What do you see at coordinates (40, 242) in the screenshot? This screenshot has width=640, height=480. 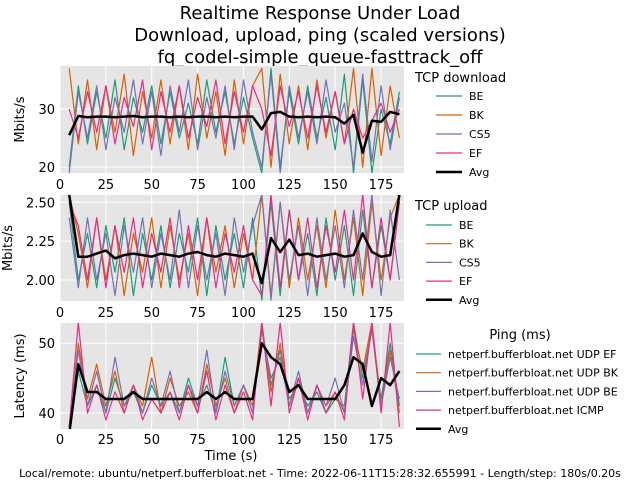 I see `y-tick-label: 2.25` at bounding box center [40, 242].